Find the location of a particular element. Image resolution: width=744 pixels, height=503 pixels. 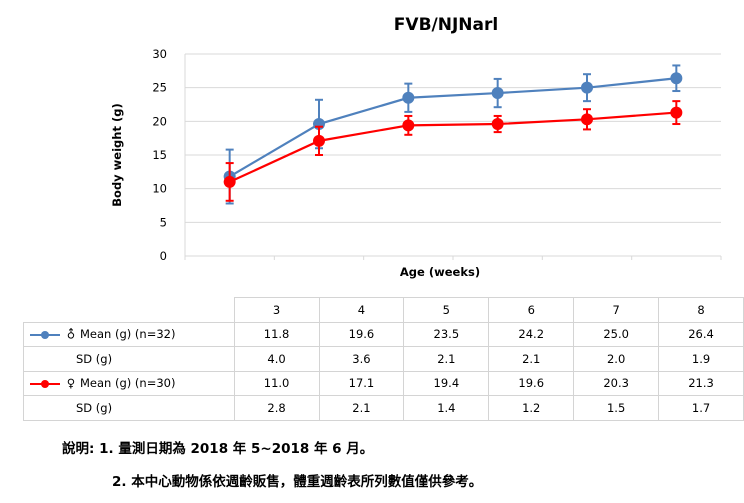

table-cell: 2.8 is located at coordinates (276, 408).